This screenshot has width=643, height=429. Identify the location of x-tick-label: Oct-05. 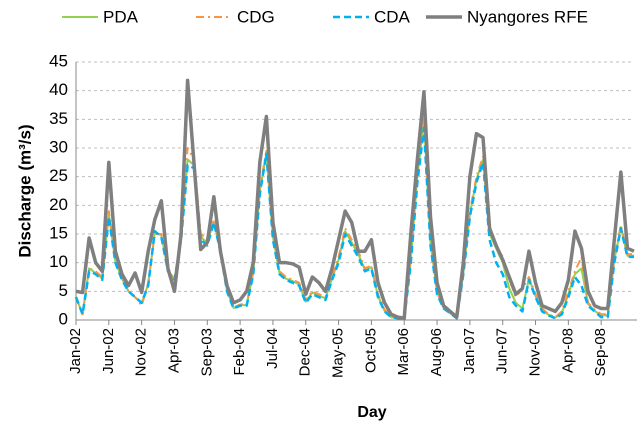
(370, 350).